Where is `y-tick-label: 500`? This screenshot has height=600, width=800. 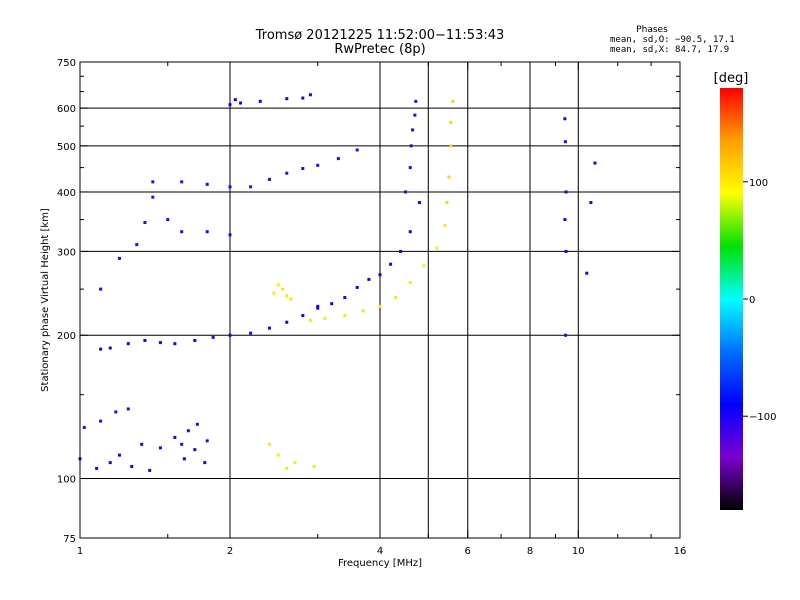 y-tick-label: 500 is located at coordinates (66, 147).